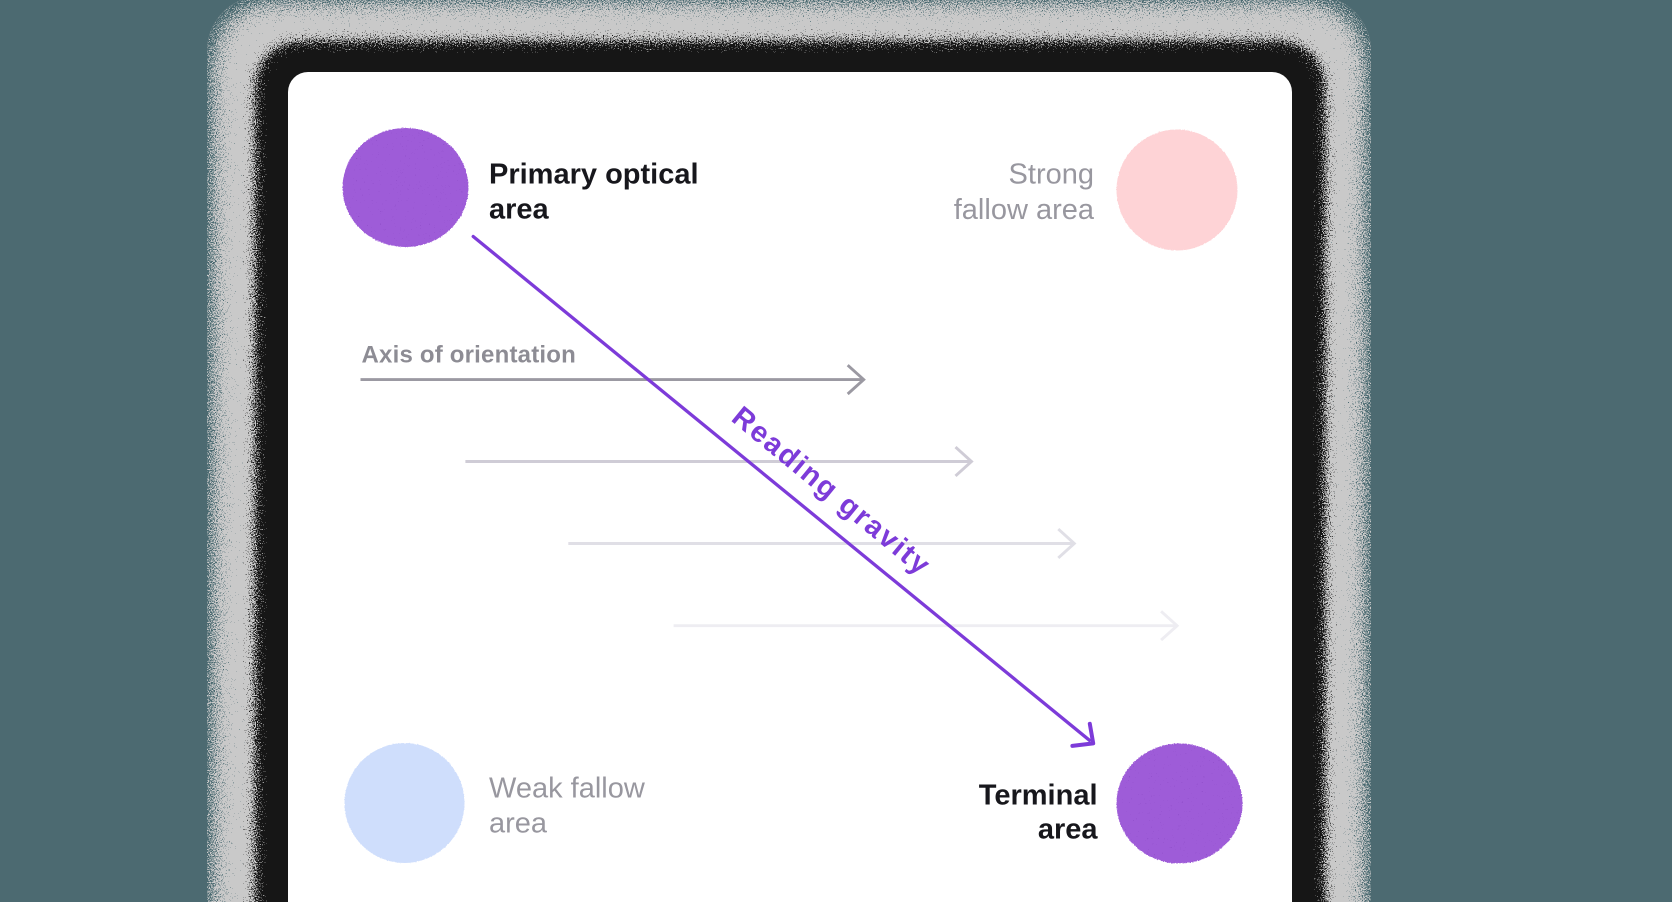 The height and width of the screenshot is (902, 1672). I want to click on svg-text: Axis of orientation, so click(469, 355).